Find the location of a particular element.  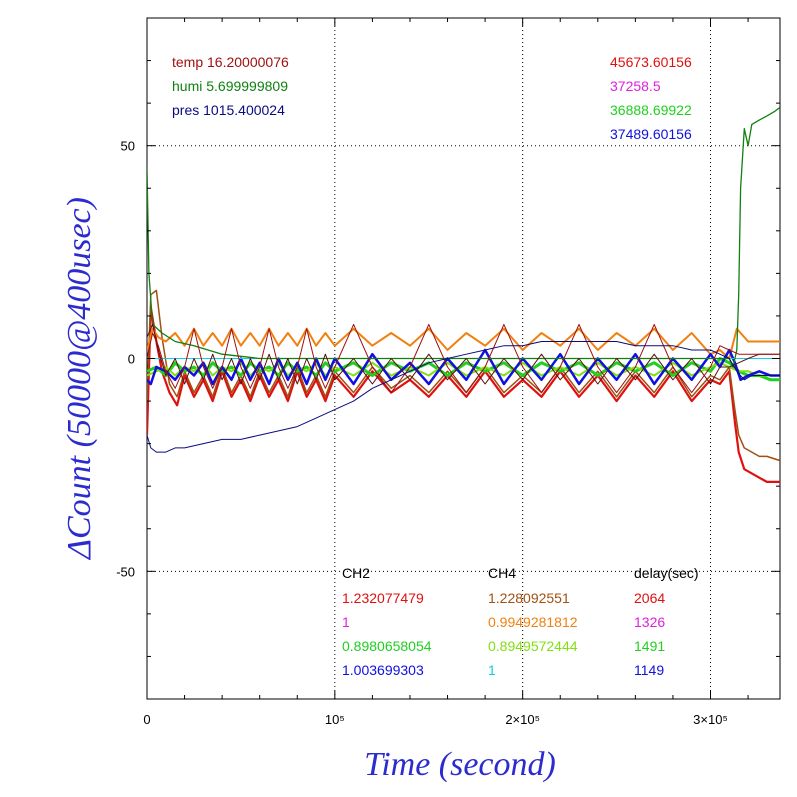

env-legend-item: temp 16.20000076 is located at coordinates (230, 62).